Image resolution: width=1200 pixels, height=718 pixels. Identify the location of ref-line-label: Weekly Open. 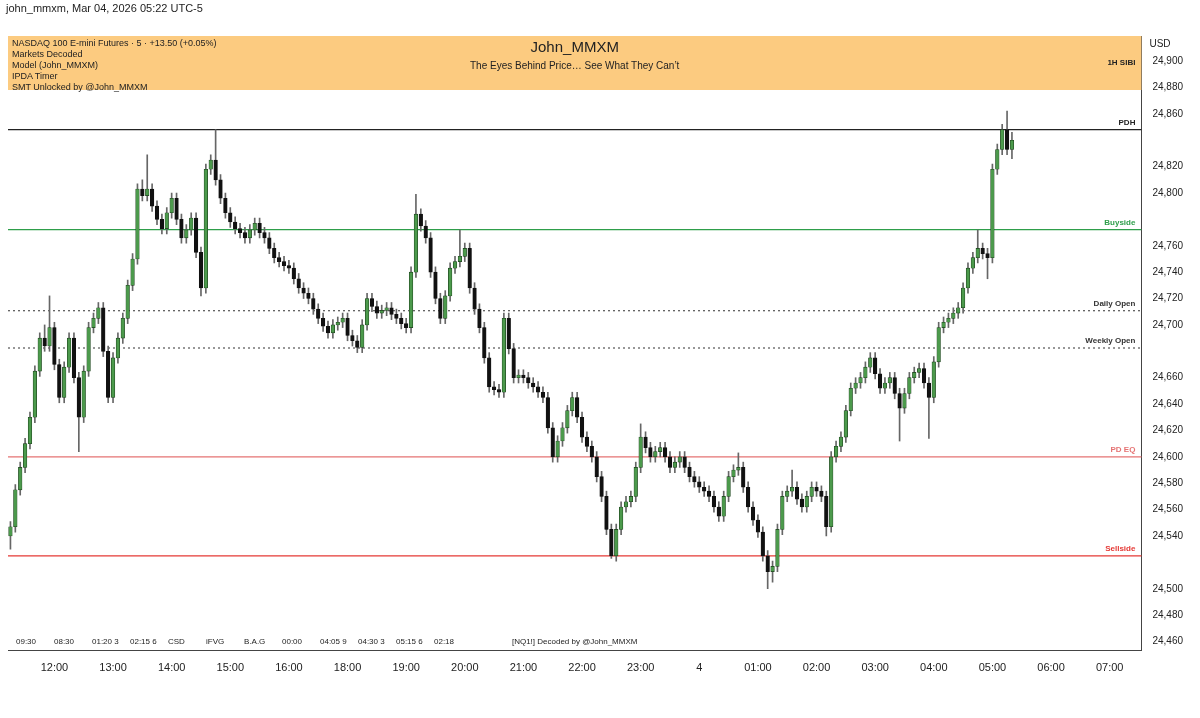
(1110, 341).